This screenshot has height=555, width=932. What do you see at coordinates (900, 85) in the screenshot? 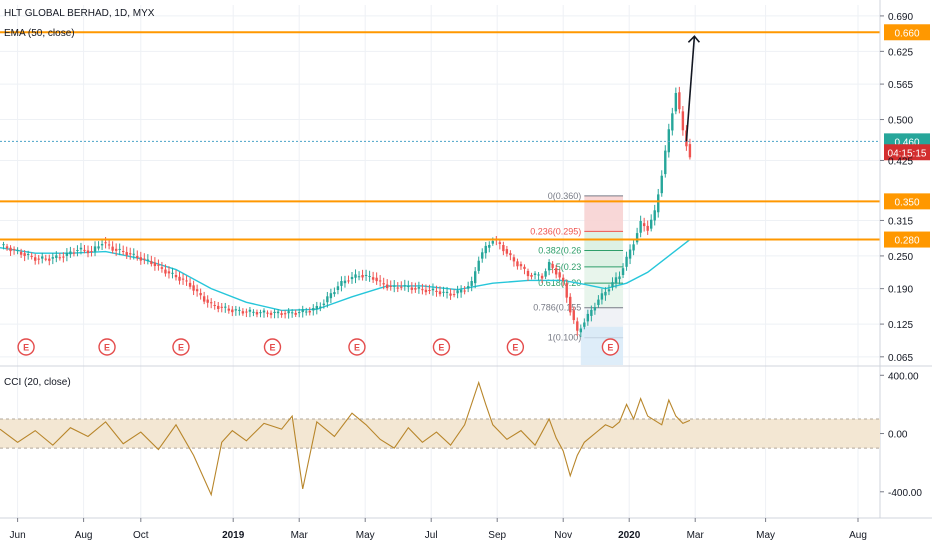
I see `price-axis-label: 0.565` at bounding box center [900, 85].